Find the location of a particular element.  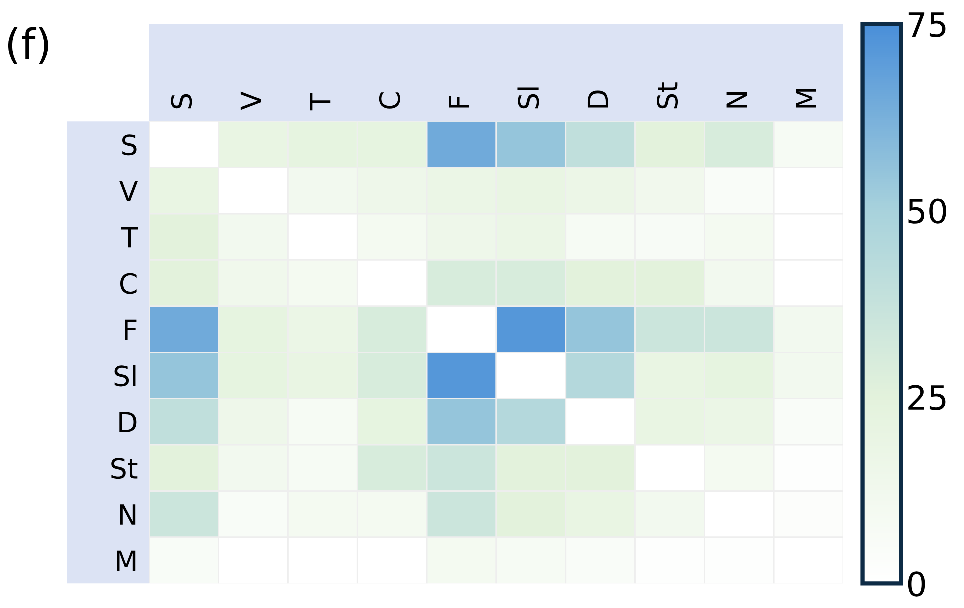

x-tick-label: M is located at coordinates (806, 98).